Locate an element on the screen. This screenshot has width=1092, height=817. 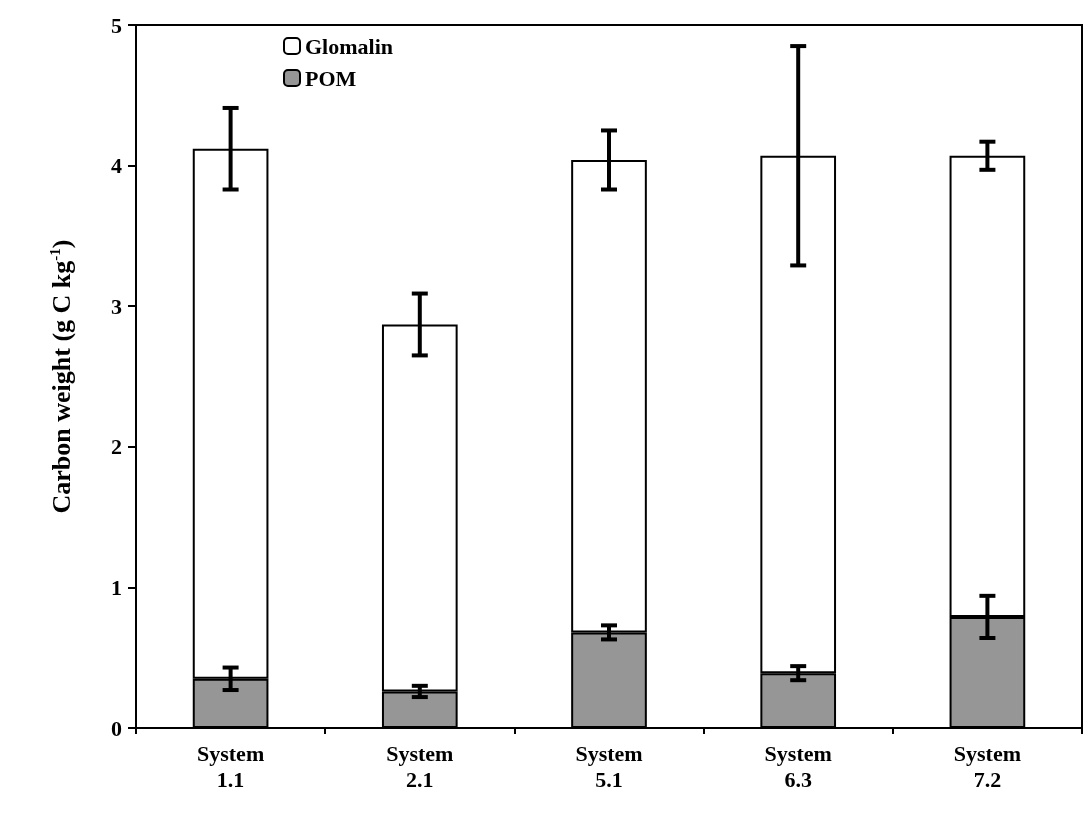
y-tick-label: 3 is located at coordinates (116, 306).